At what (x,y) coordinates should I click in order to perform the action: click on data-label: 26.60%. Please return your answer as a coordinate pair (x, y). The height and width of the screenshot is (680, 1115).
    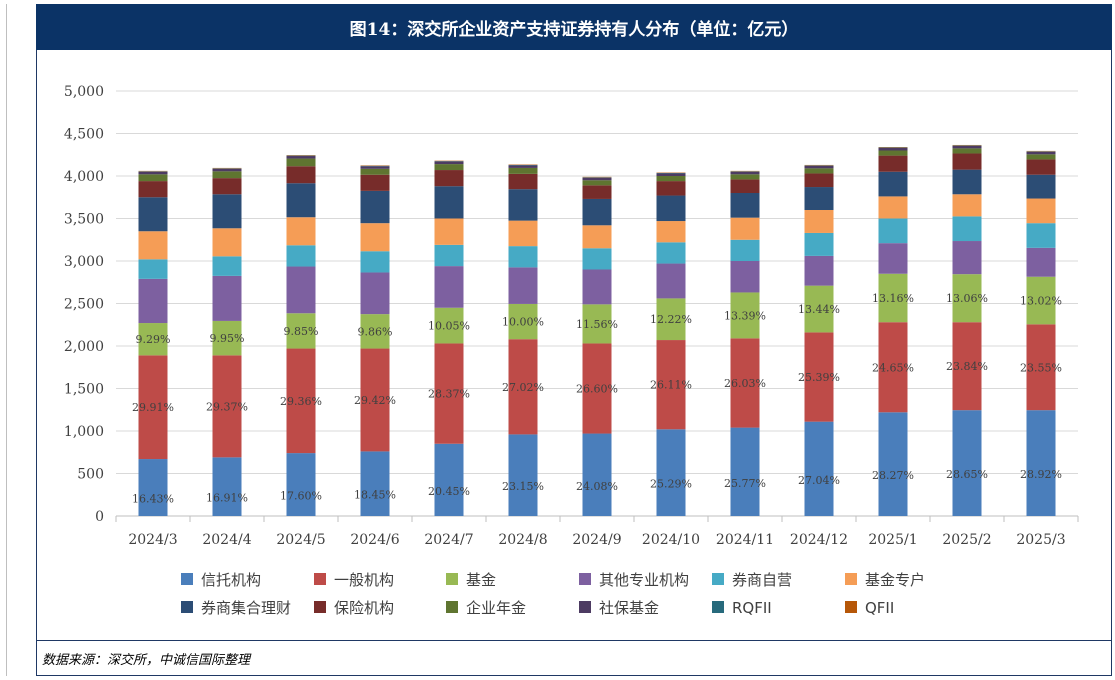
    Looking at the image, I should click on (597, 389).